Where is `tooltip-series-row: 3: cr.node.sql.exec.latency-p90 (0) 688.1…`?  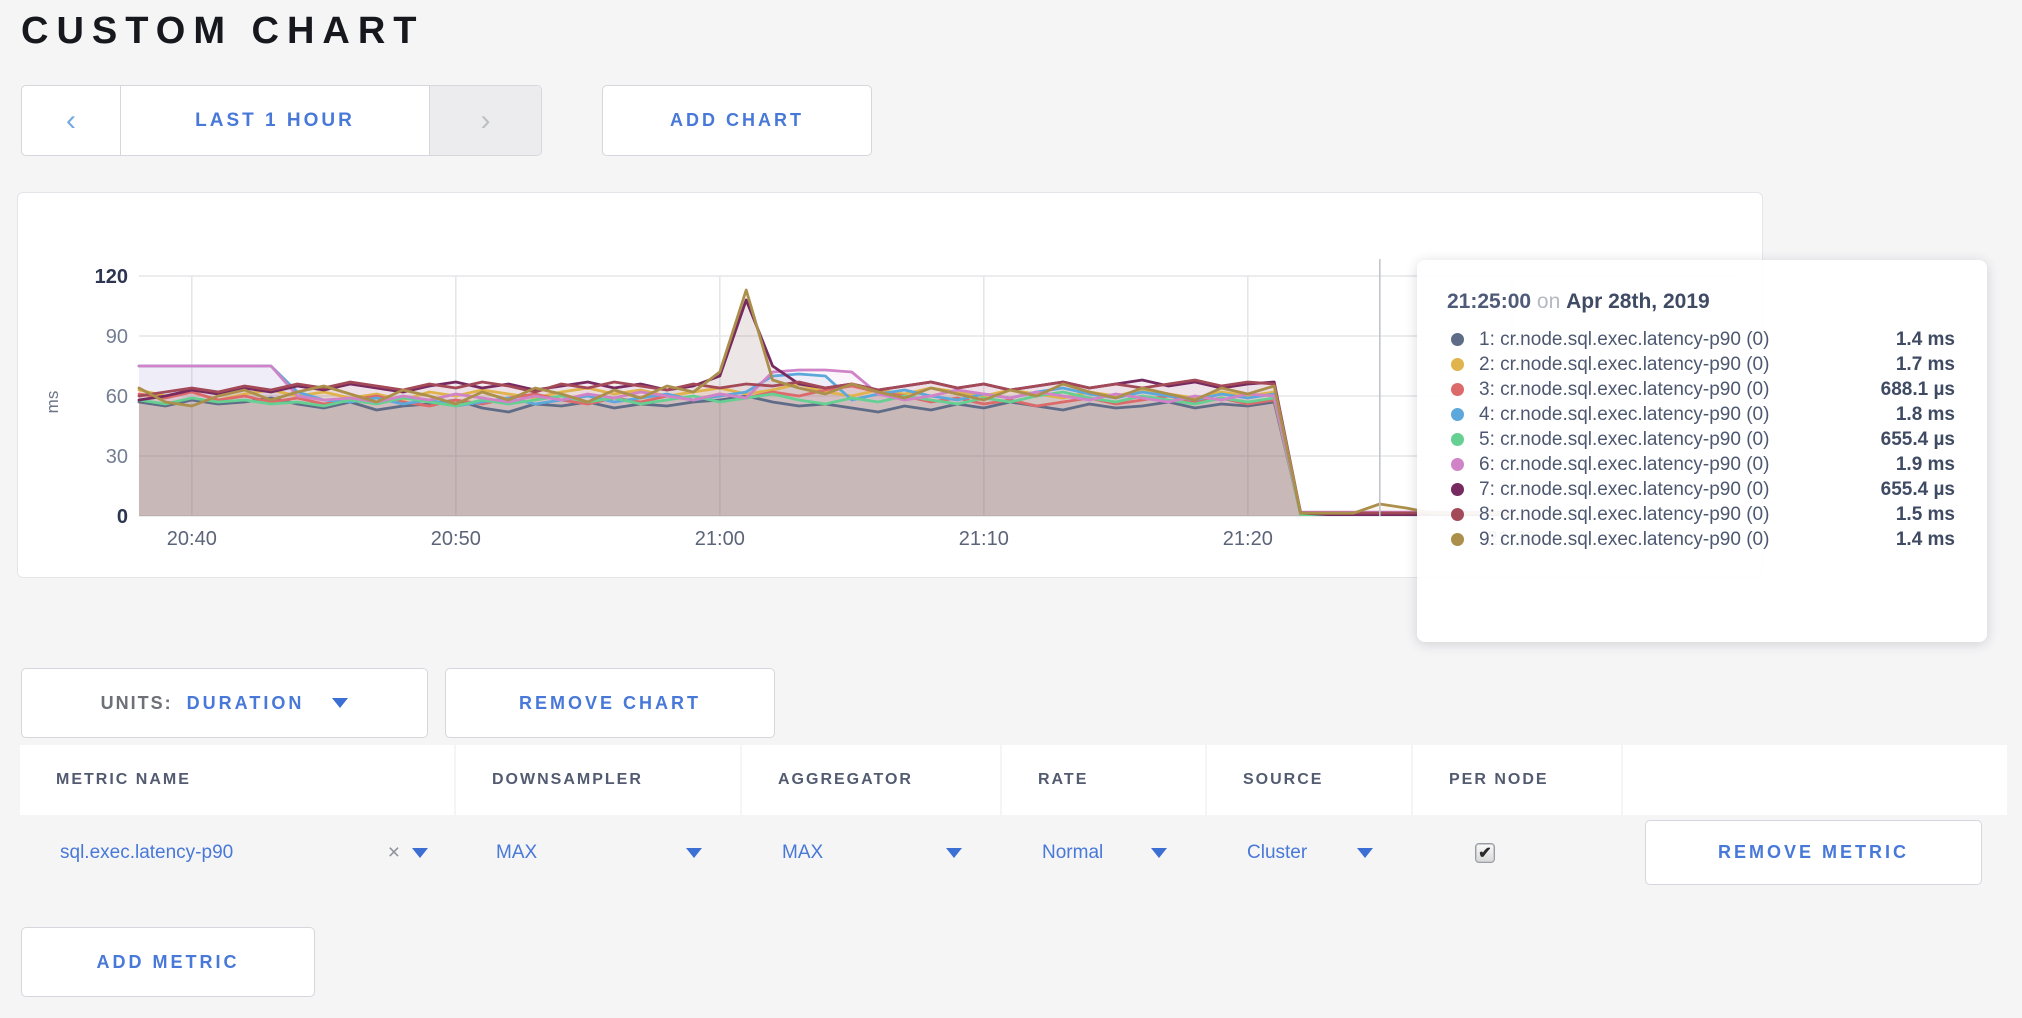
tooltip-series-row: 3: cr.node.sql.exec.latency-p90 (0) 688.1… is located at coordinates (1701, 389).